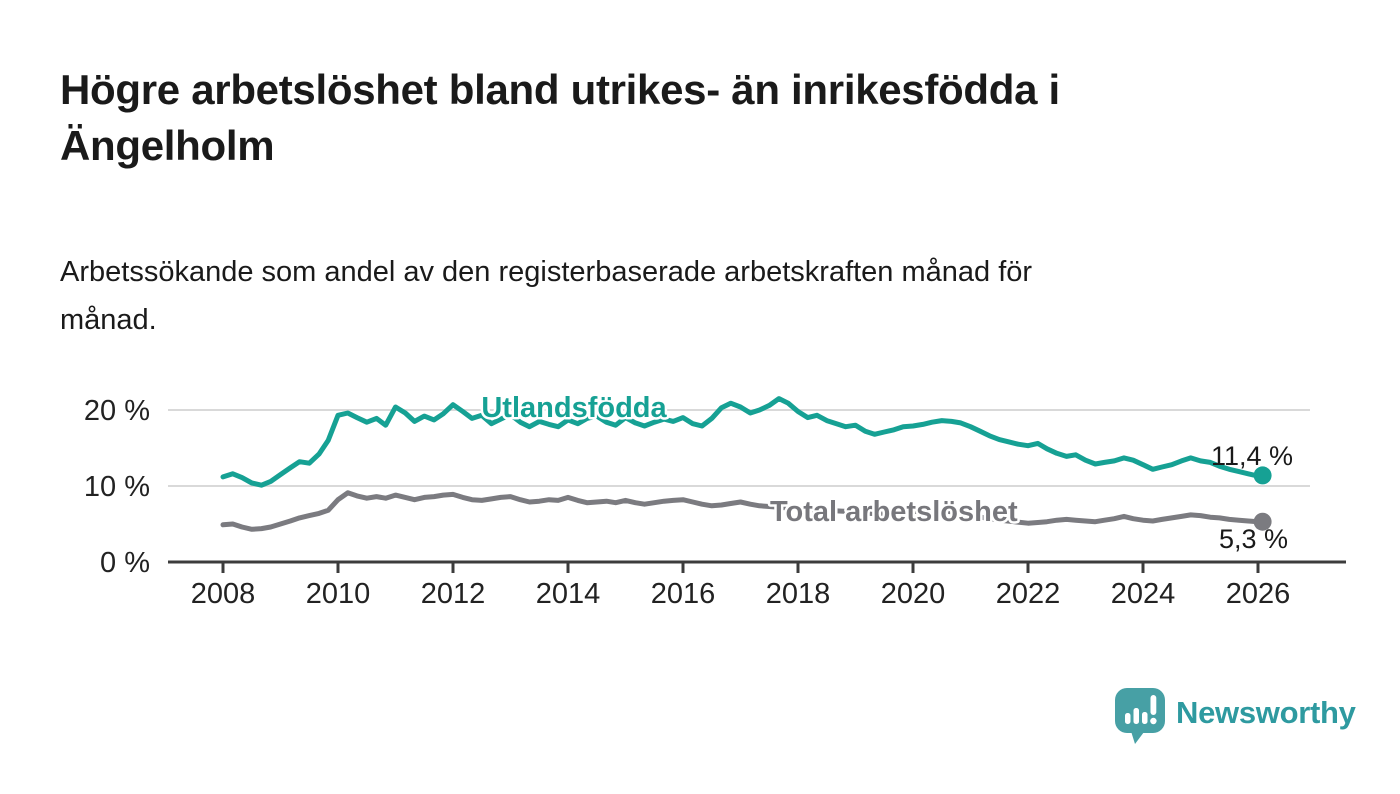  Describe the element at coordinates (1258, 594) in the screenshot. I see `x-tick-label: 2026` at that location.